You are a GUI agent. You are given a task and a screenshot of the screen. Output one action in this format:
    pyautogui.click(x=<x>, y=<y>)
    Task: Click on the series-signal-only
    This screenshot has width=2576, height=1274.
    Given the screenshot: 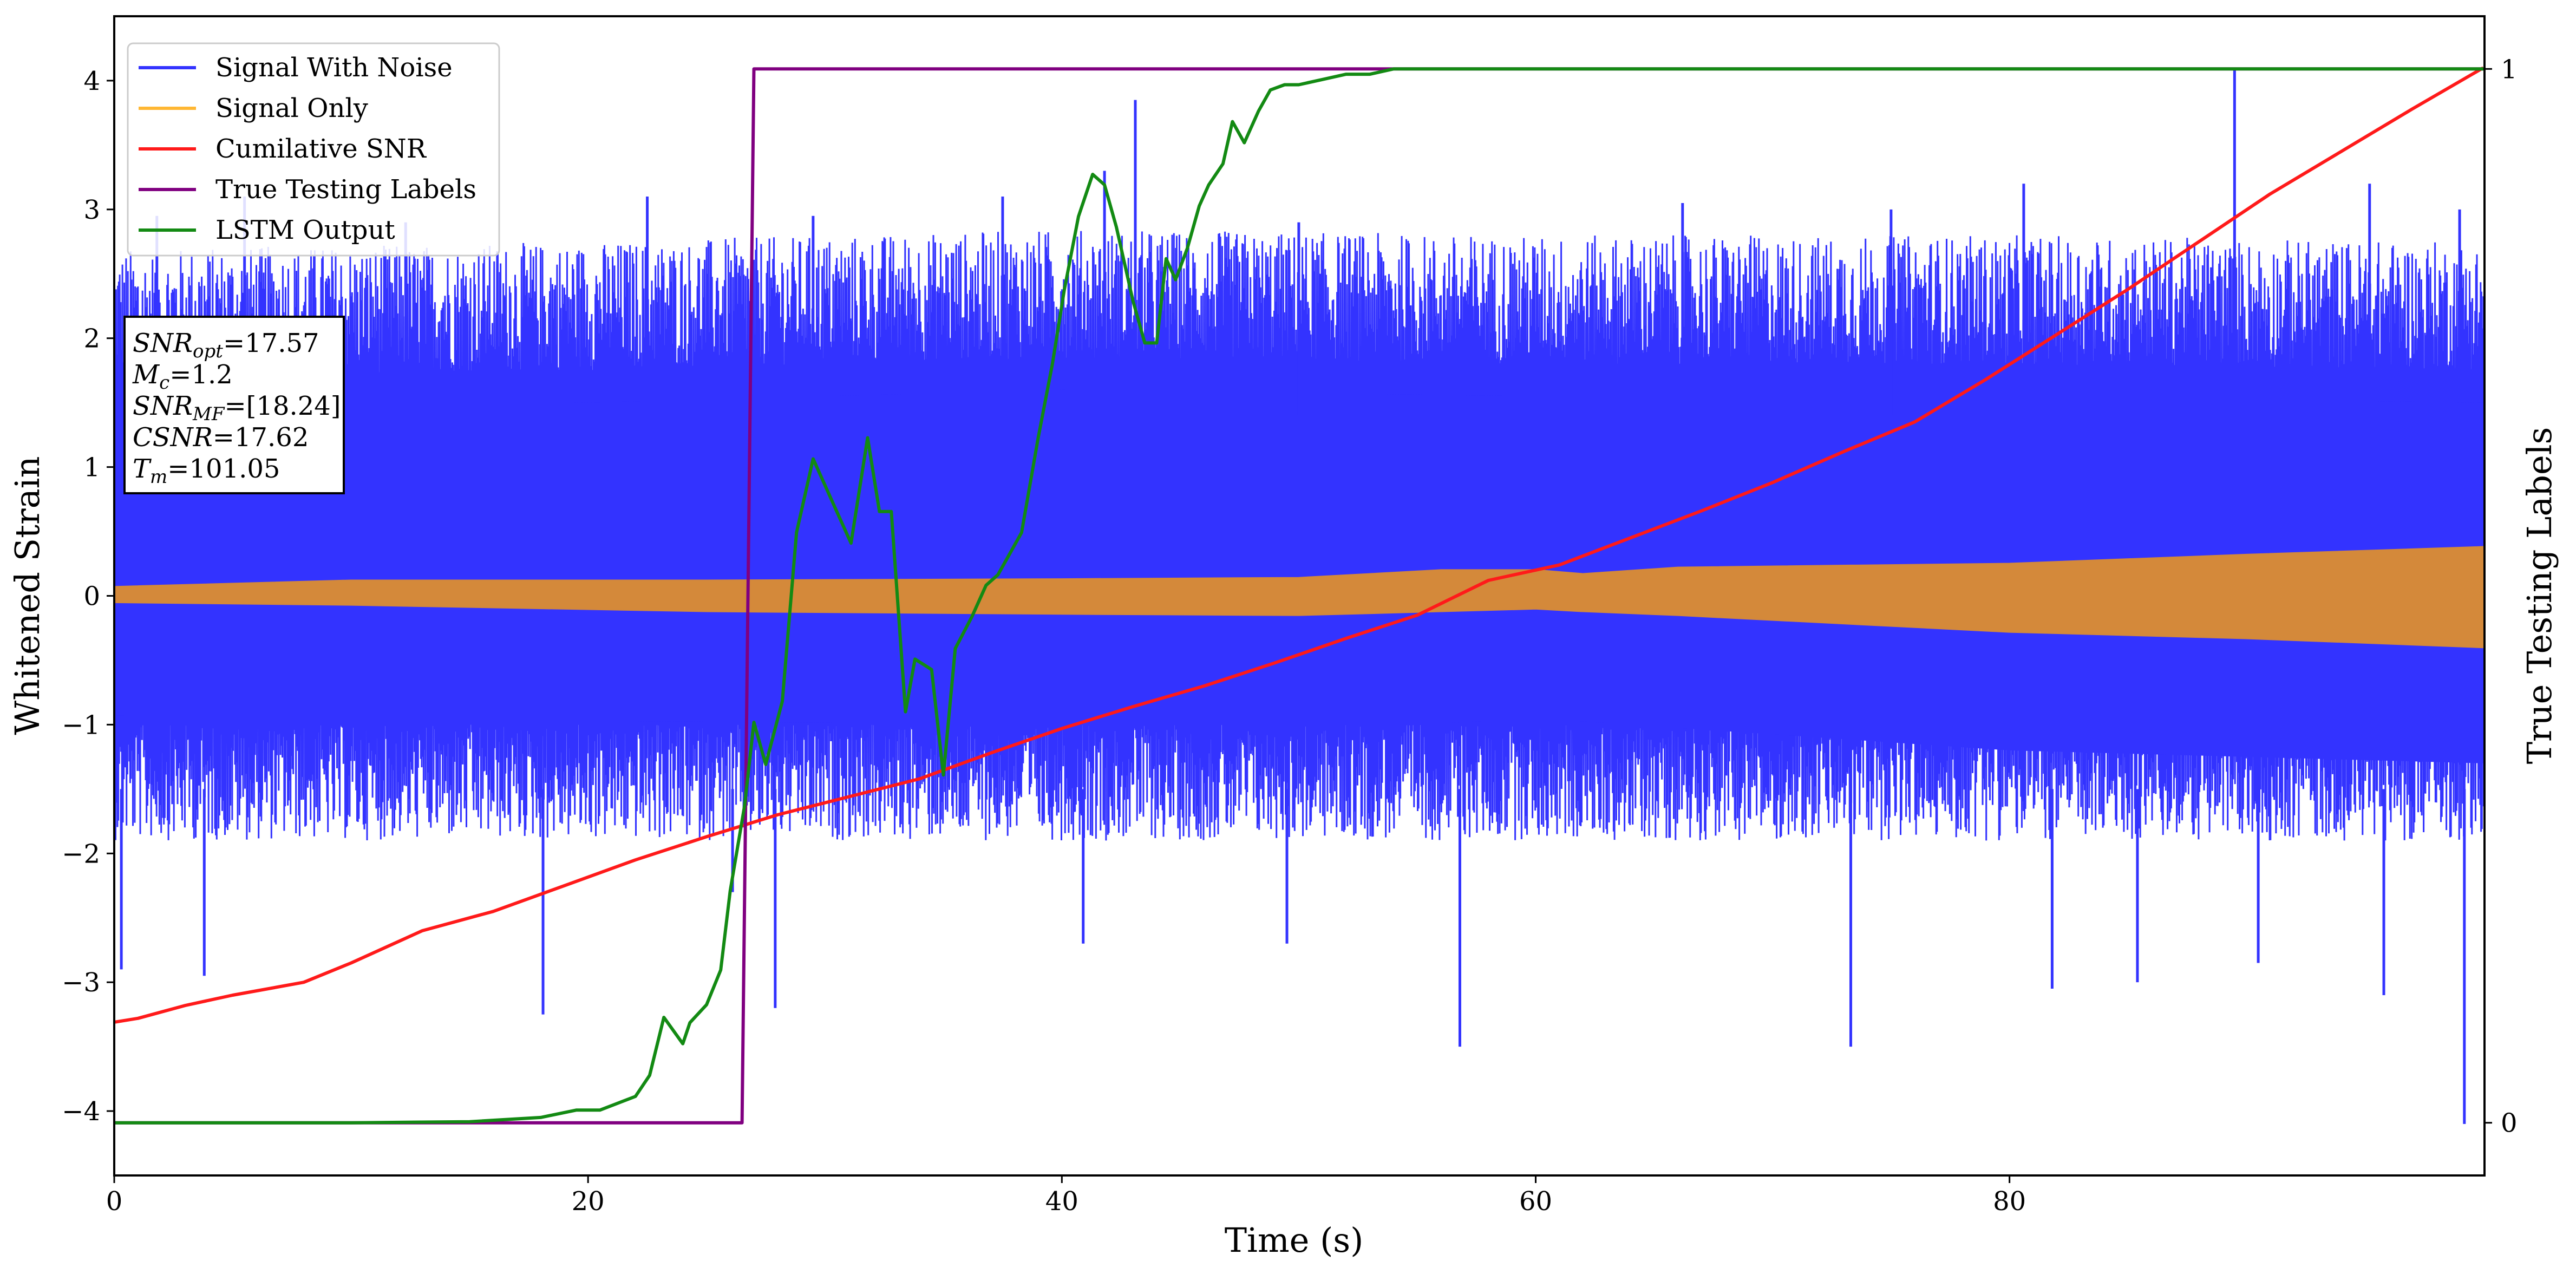 What is the action you would take?
    pyautogui.click(x=1300, y=597)
    